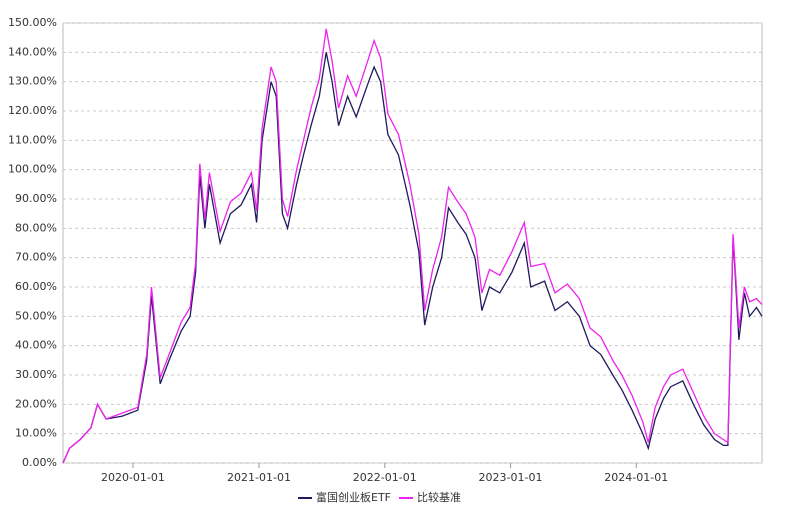 This screenshot has width=800, height=512. I want to click on y-tick-label: 150.00%, so click(32, 22).